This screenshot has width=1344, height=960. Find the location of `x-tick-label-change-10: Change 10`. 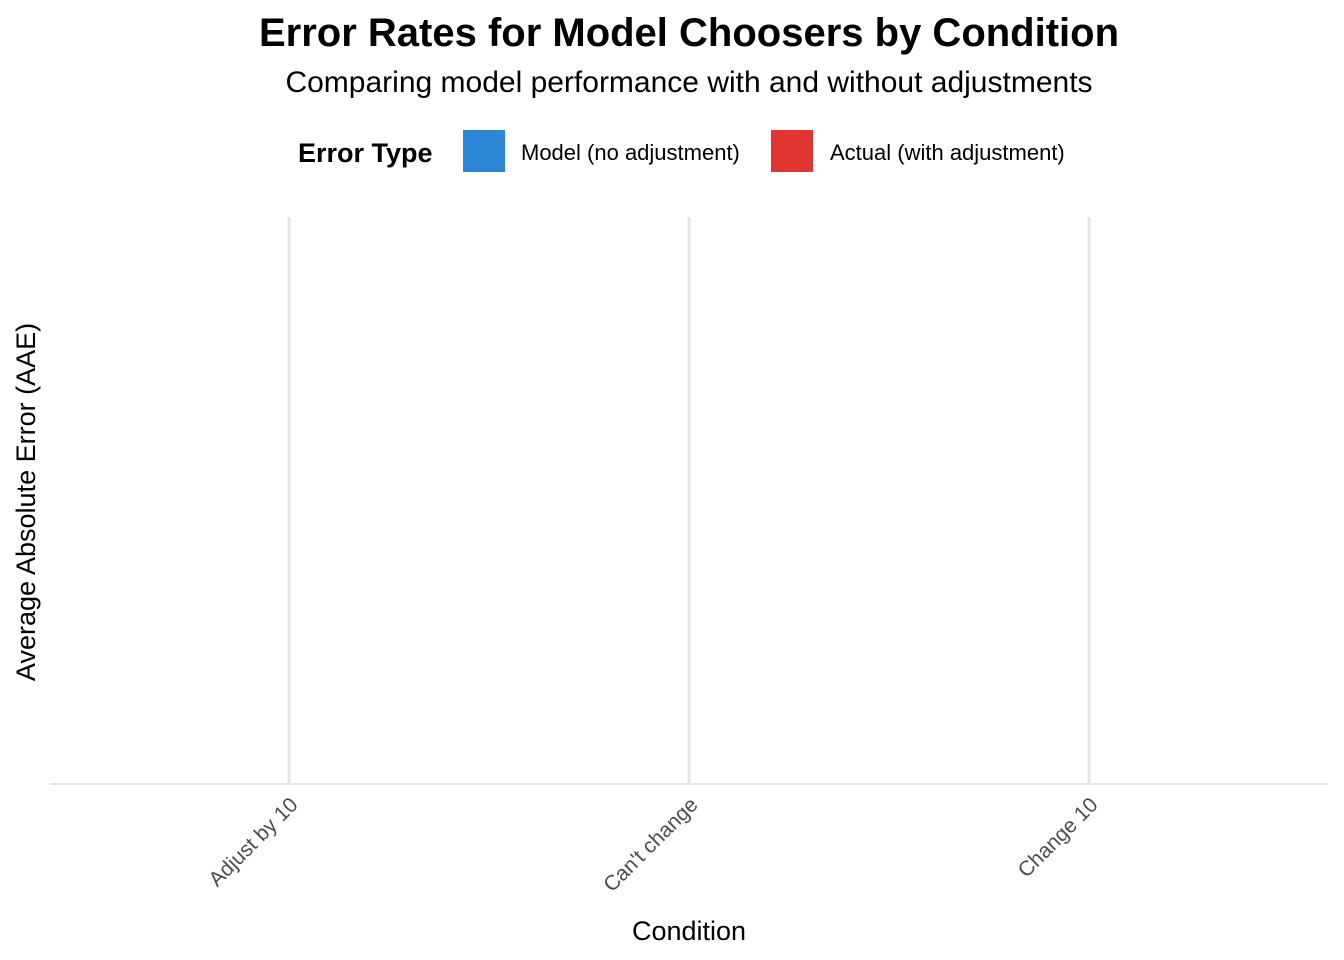

x-tick-label-change-10: Change 10 is located at coordinates (1058, 837).